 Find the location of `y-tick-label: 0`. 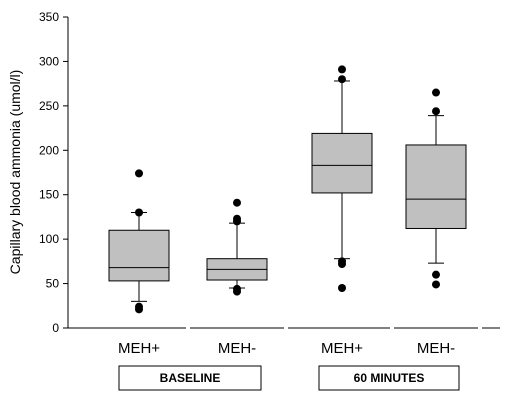

y-tick-label: 0 is located at coordinates (55, 328).